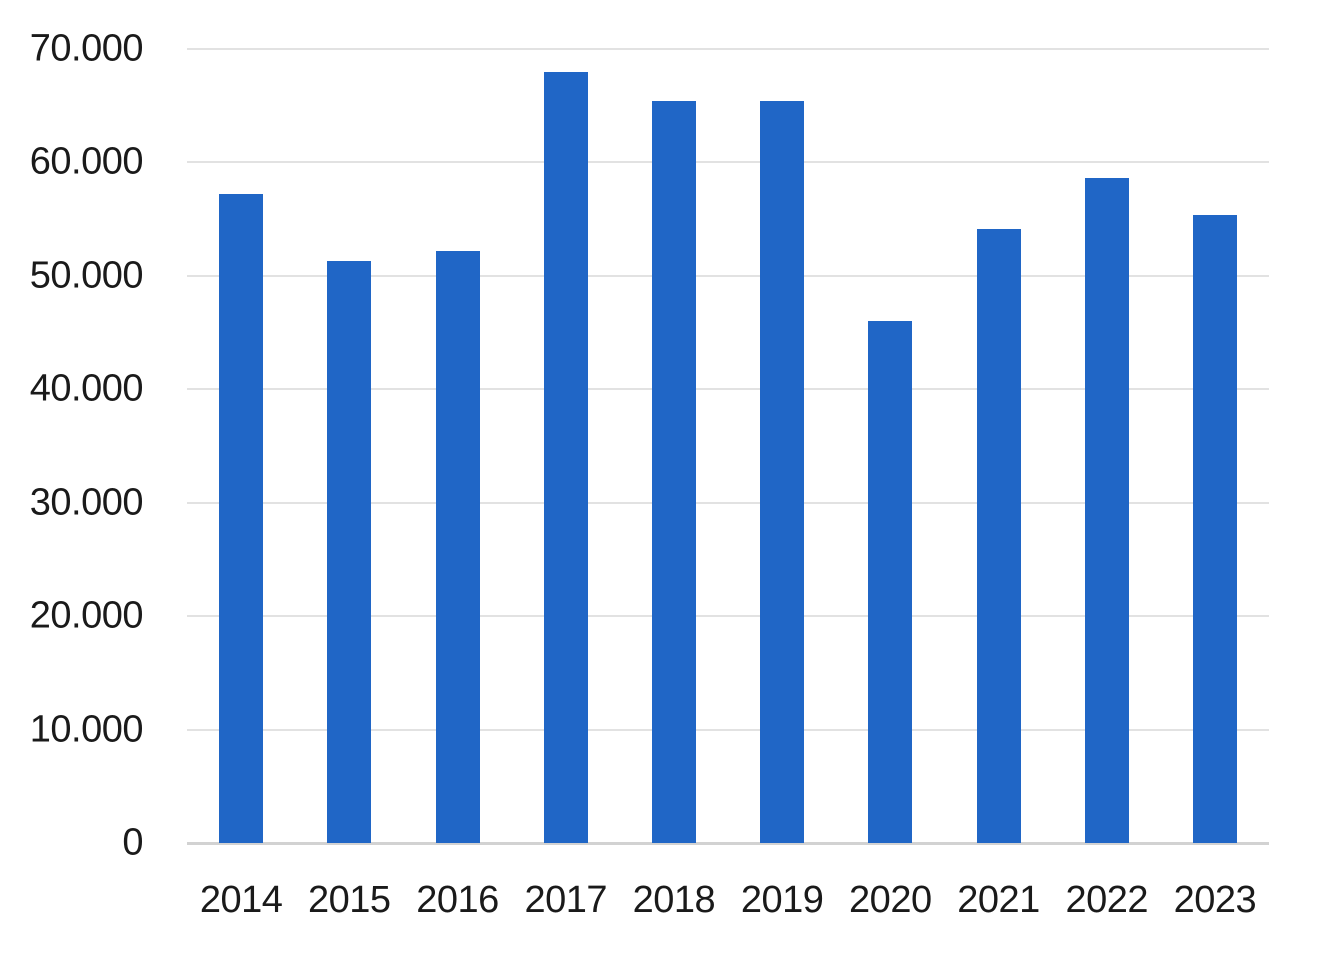 This screenshot has height=959, width=1320. What do you see at coordinates (457, 546) in the screenshot?
I see `bar-2016` at bounding box center [457, 546].